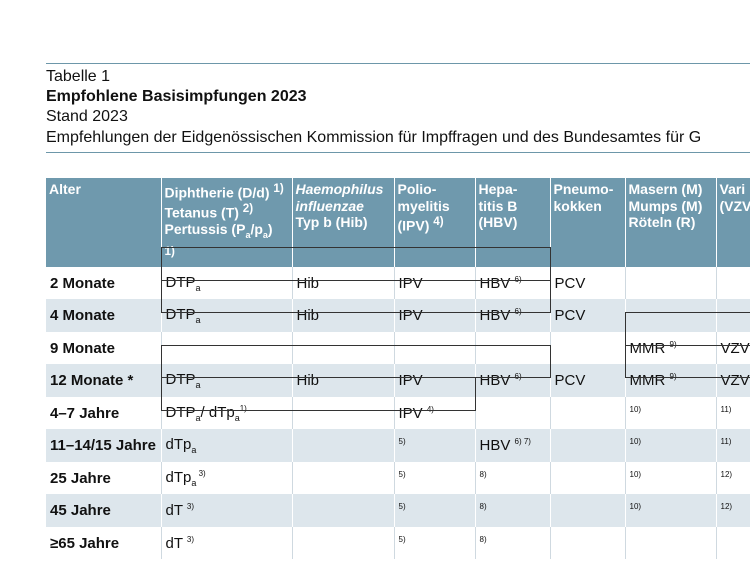 The height and width of the screenshot is (563, 750). Describe the element at coordinates (104, 283) in the screenshot. I see `age-cell: 2 Monate` at that location.